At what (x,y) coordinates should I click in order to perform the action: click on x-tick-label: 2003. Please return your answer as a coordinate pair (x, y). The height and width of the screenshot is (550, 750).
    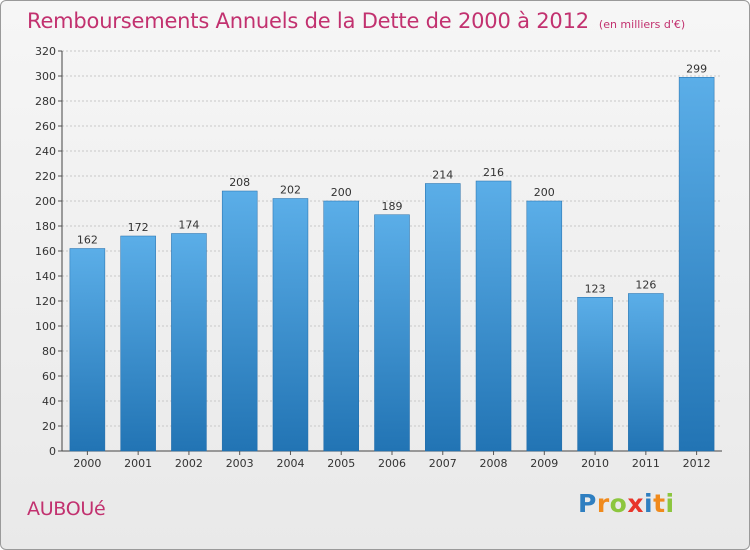
    Looking at the image, I should click on (240, 463).